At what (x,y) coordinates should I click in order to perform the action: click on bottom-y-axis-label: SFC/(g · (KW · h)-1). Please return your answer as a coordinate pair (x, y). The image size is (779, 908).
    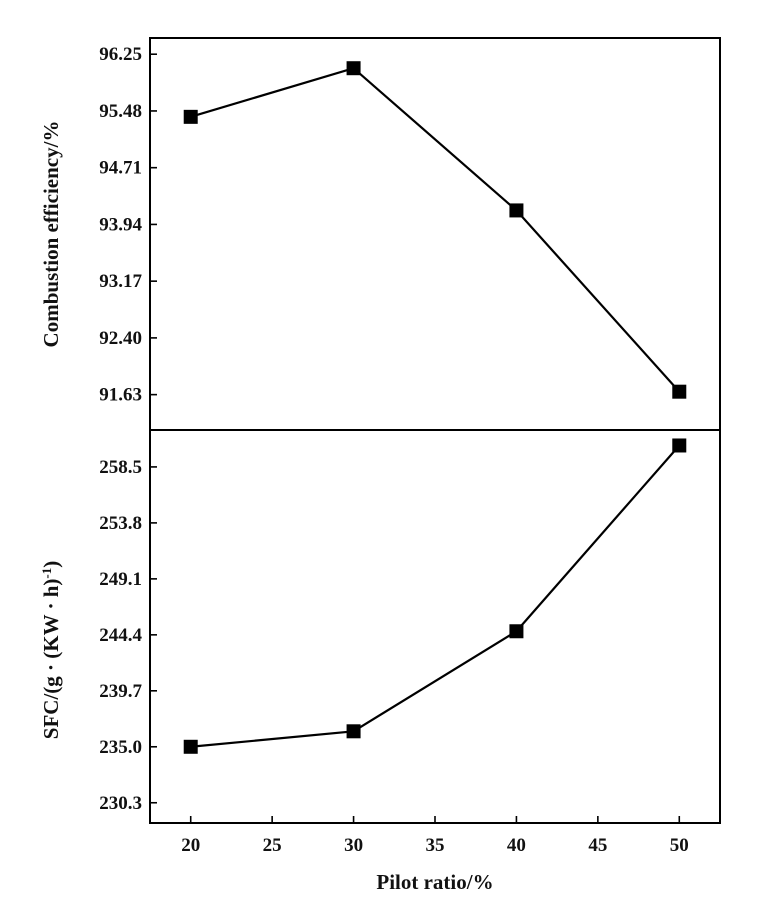
    Looking at the image, I should click on (51, 650).